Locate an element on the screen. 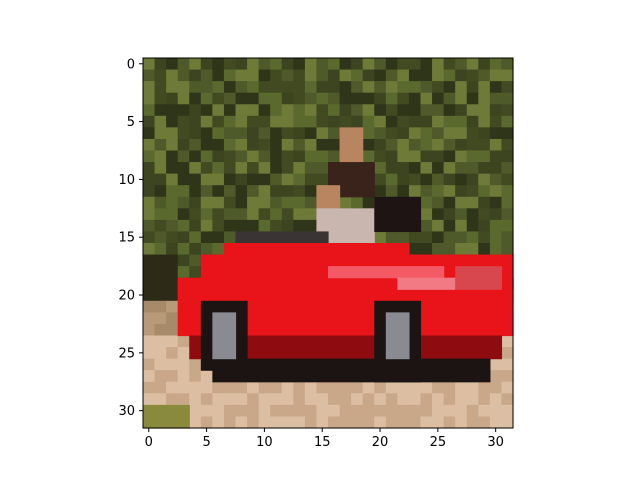  y-tick-label: 30 is located at coordinates (126, 411).